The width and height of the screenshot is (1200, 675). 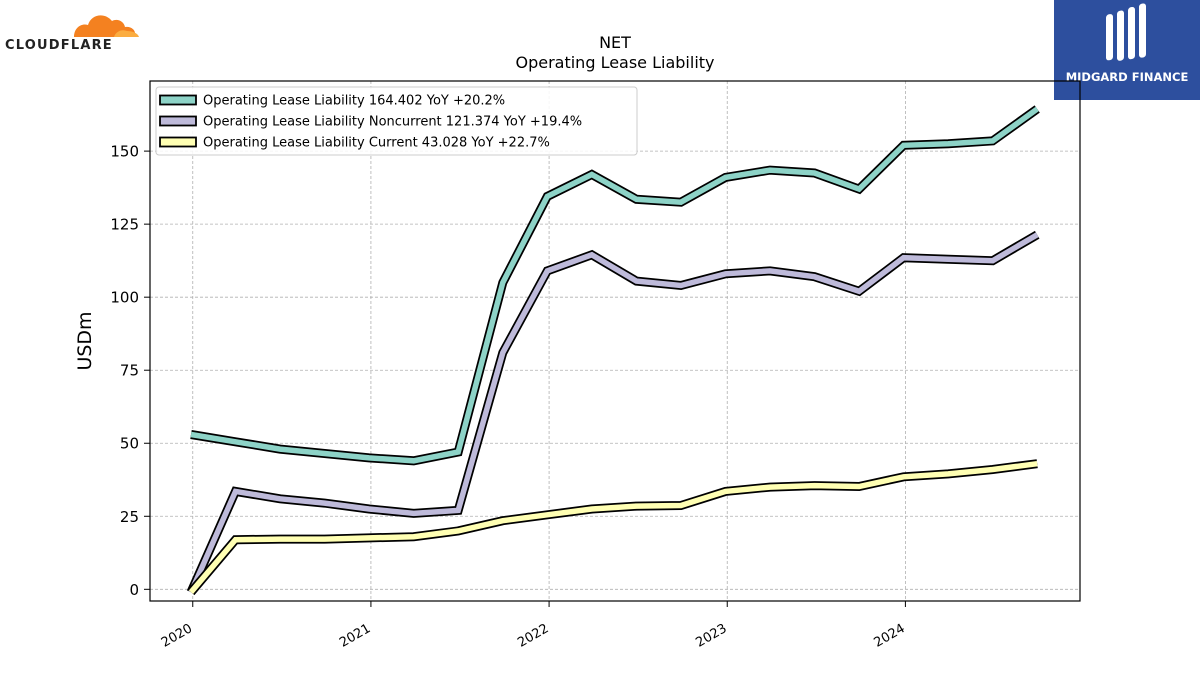 What do you see at coordinates (129, 371) in the screenshot?
I see `y-tick-label: 75` at bounding box center [129, 371].